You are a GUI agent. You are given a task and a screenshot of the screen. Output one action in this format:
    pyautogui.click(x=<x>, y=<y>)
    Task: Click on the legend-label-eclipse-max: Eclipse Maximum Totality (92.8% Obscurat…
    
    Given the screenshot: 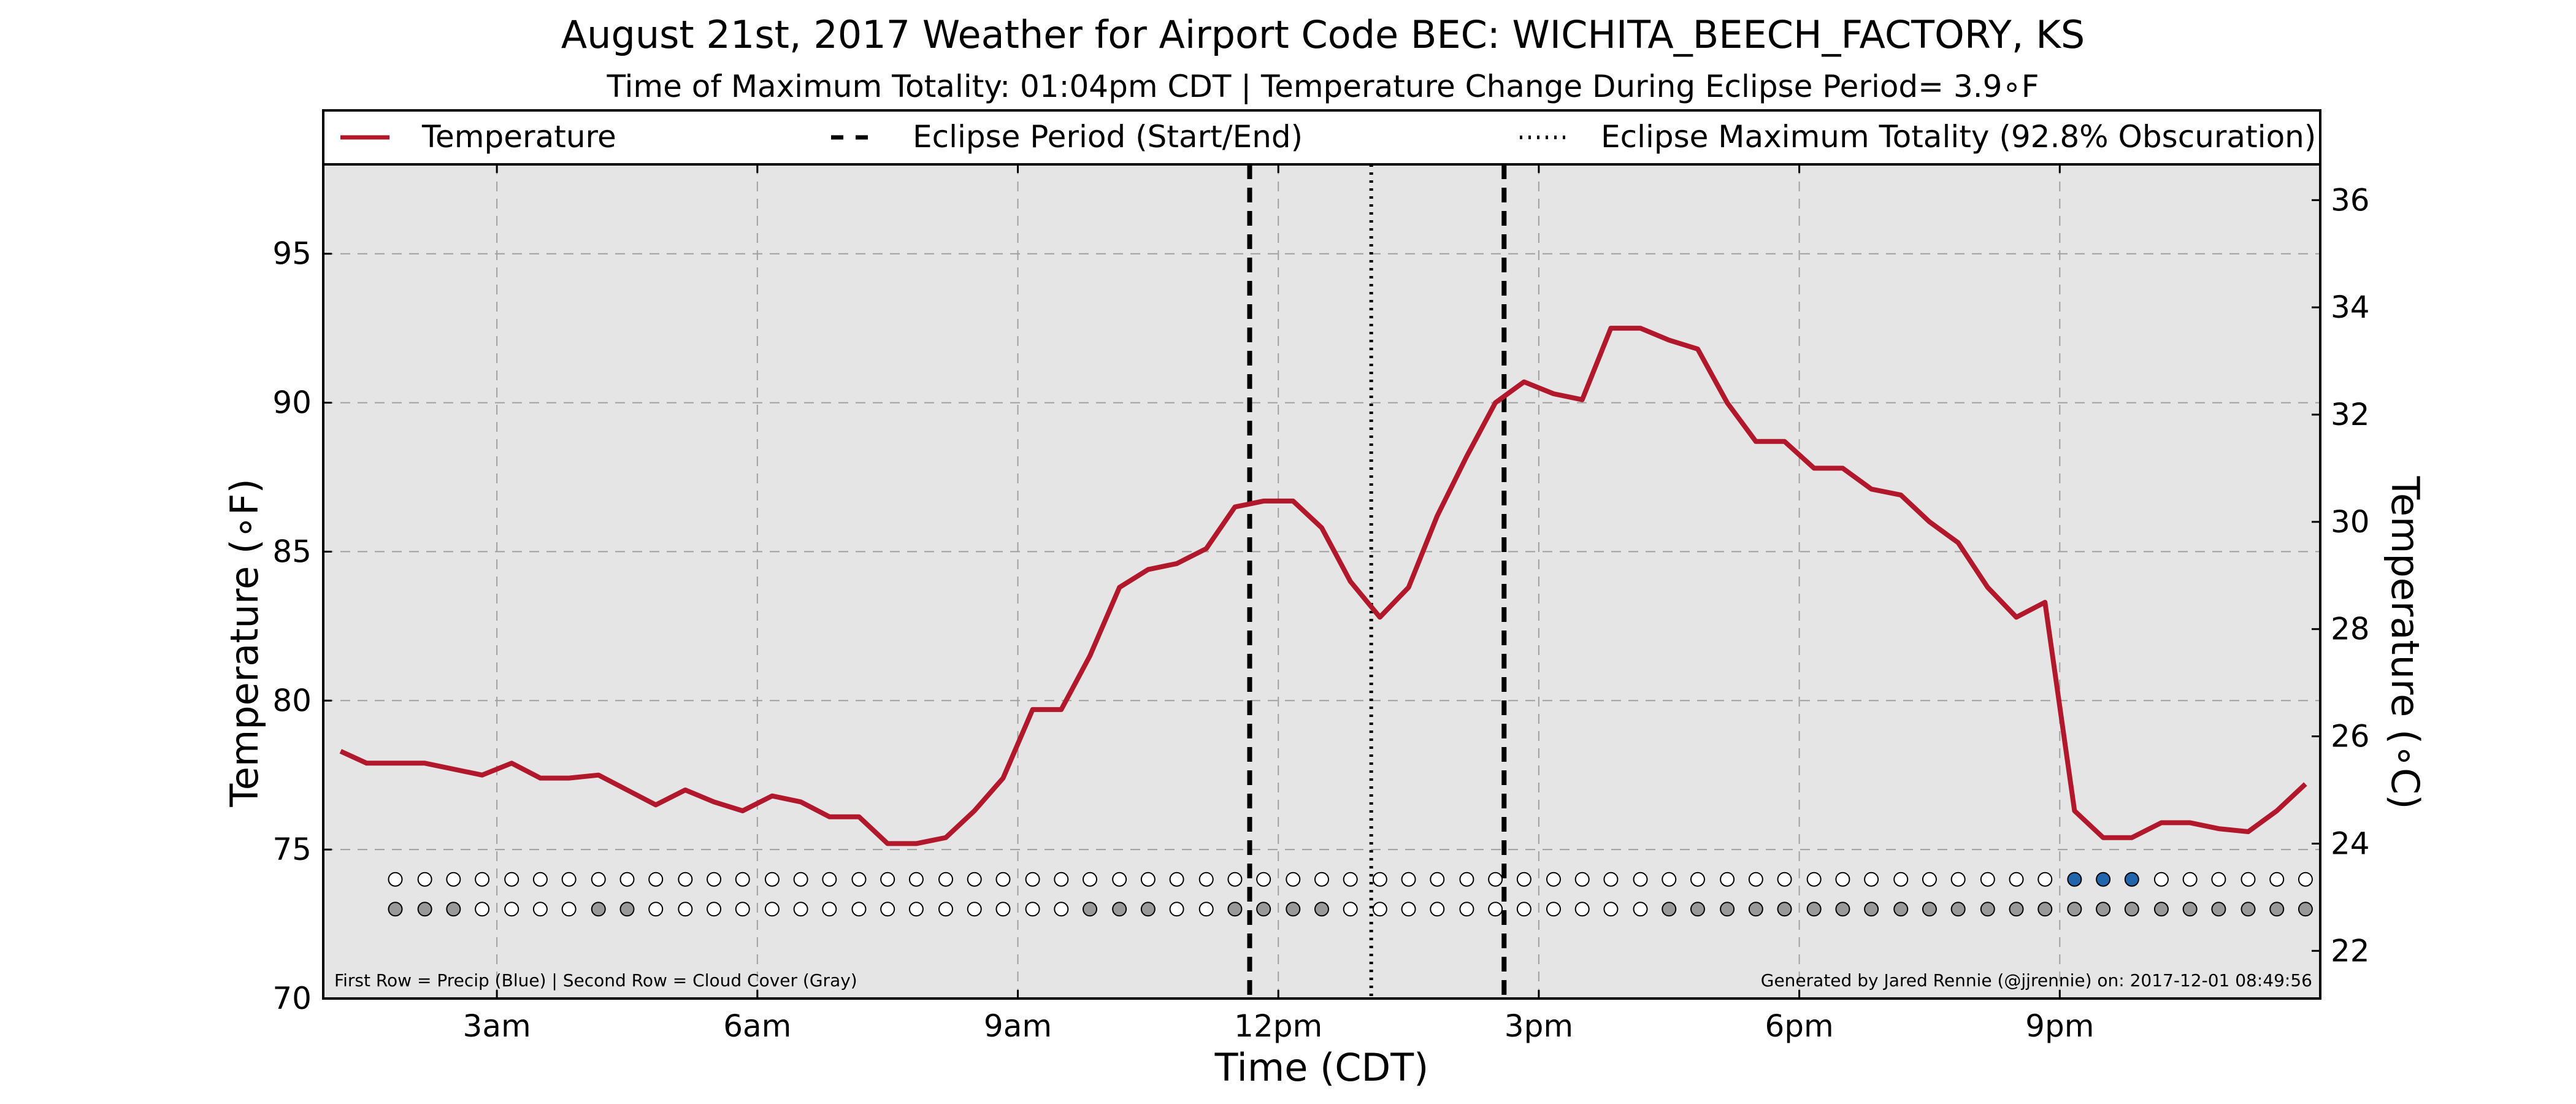 What is the action you would take?
    pyautogui.click(x=1958, y=137)
    